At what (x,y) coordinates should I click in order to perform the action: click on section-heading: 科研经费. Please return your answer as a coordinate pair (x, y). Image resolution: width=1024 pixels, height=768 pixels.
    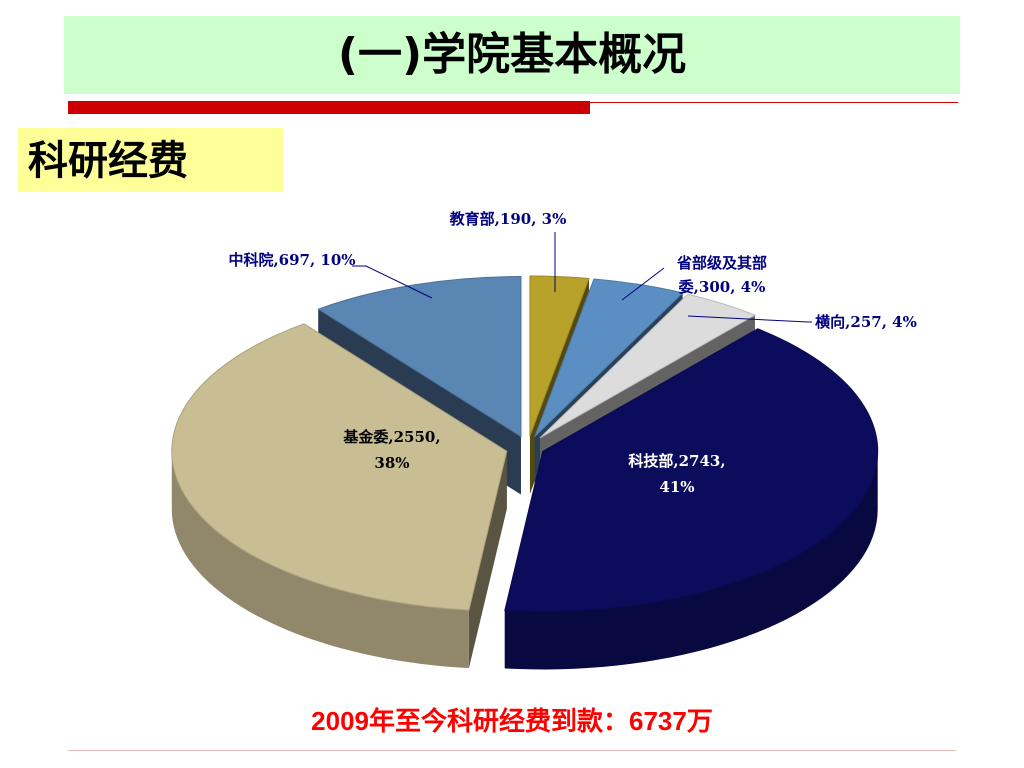
    Looking at the image, I should click on (108, 161).